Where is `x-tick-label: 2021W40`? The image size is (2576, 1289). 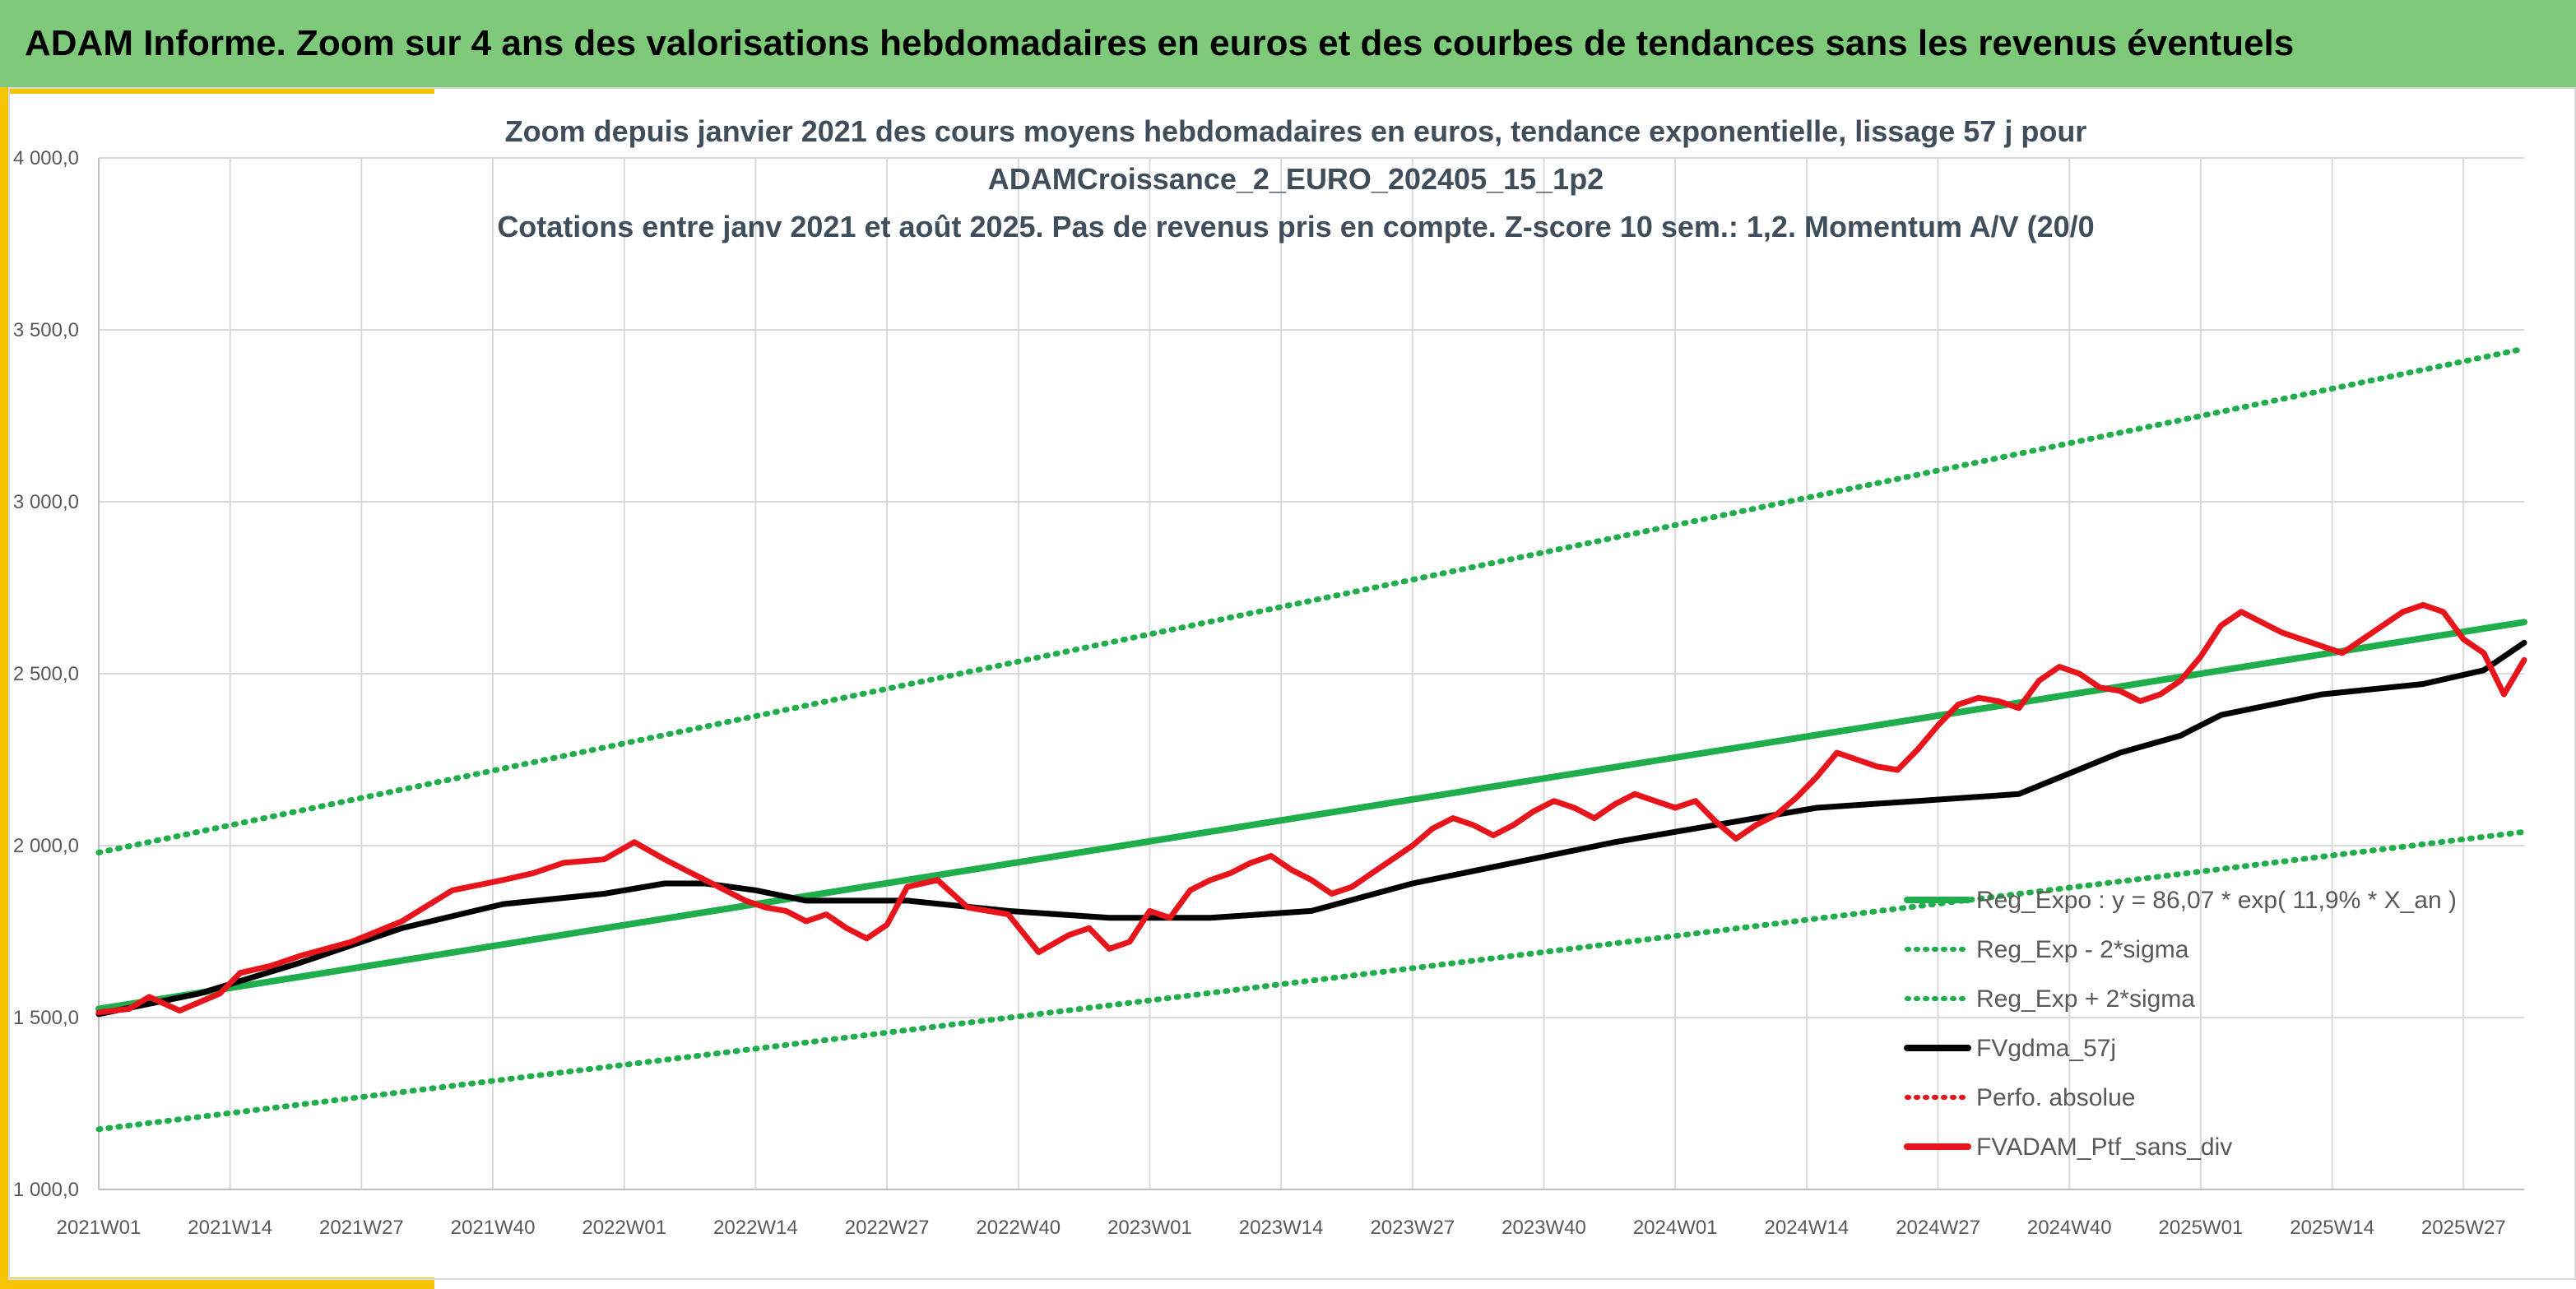
x-tick-label: 2021W40 is located at coordinates (494, 1228).